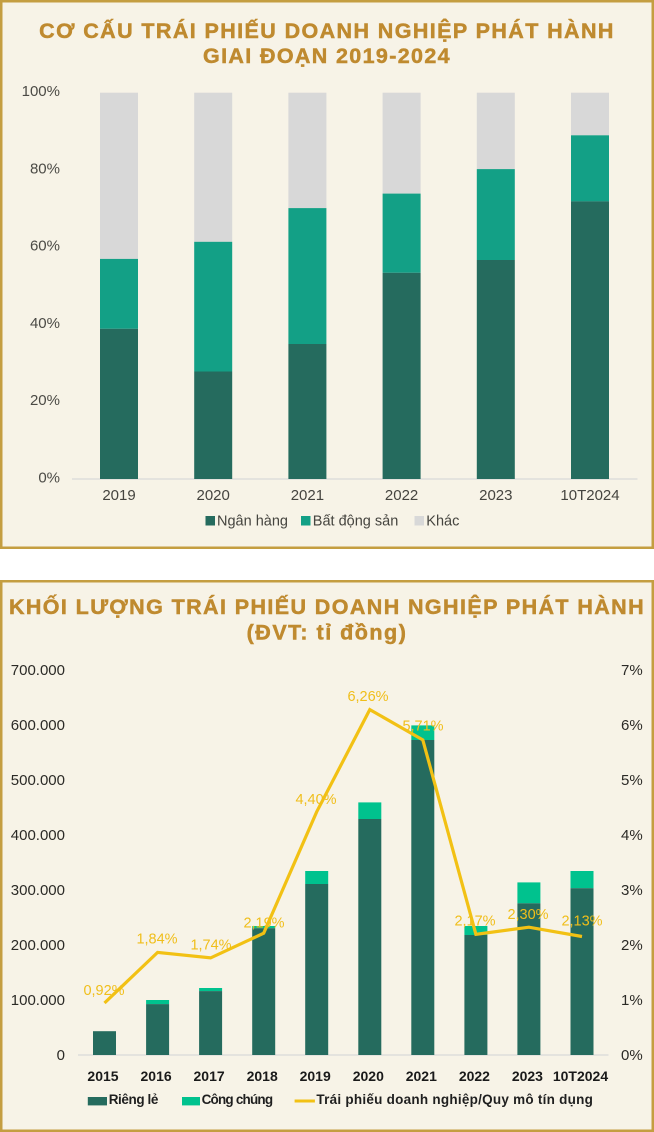 Image resolution: width=654 pixels, height=1132 pixels. Describe the element at coordinates (45, 400) in the screenshot. I see `svg-text: 20%` at that location.